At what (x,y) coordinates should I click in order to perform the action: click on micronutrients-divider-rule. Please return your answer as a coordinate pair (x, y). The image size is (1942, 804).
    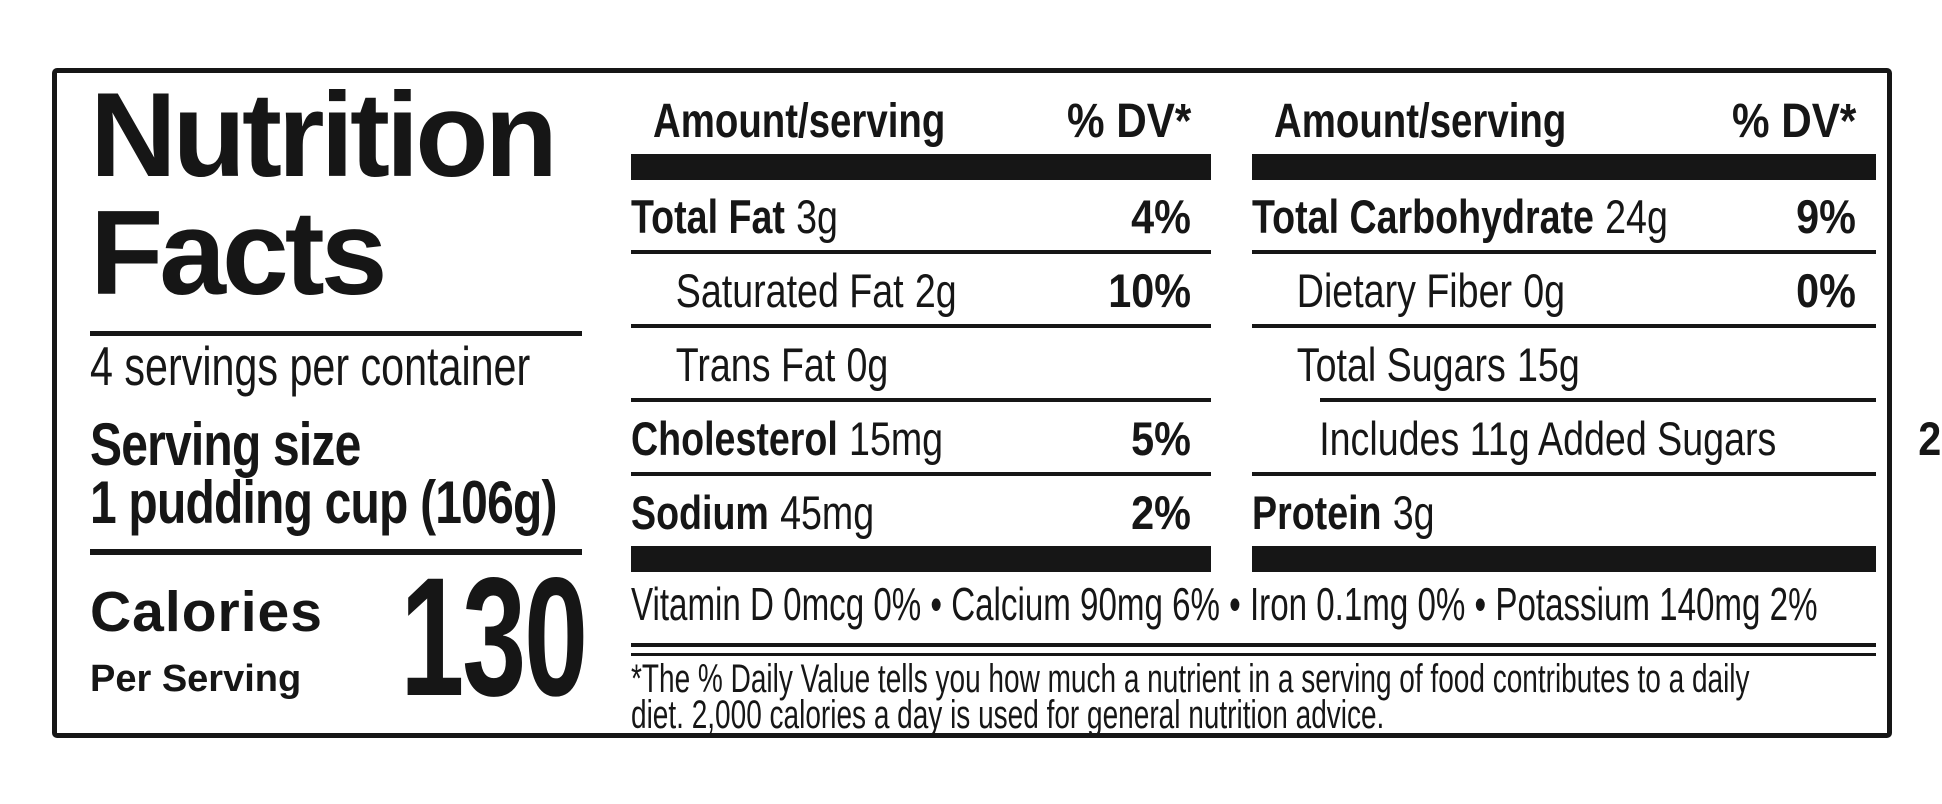
    Looking at the image, I should click on (1253, 649).